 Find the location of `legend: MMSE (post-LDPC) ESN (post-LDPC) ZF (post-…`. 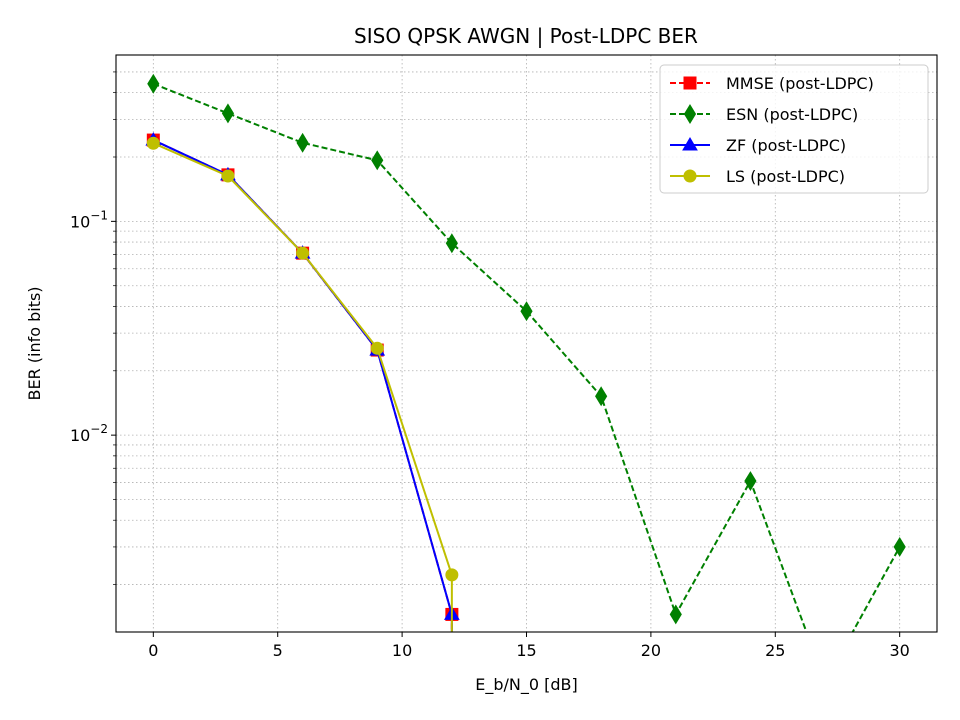

legend: MMSE (post-LDPC) ESN (post-LDPC) ZF (post-… is located at coordinates (794, 129).